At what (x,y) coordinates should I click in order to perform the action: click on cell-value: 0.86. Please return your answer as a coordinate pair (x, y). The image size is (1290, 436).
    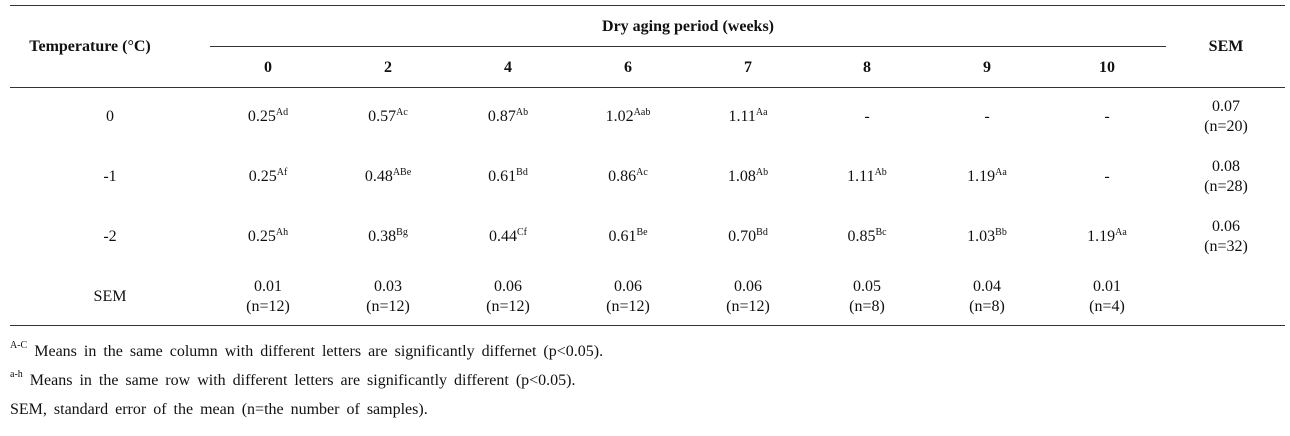
    Looking at the image, I should click on (622, 176).